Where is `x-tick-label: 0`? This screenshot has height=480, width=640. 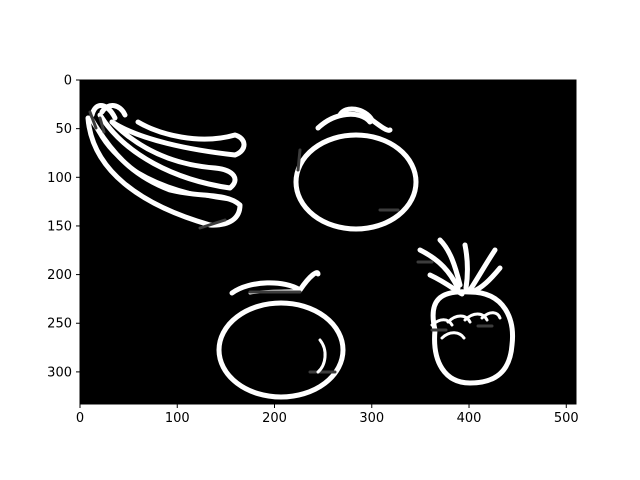
x-tick-label: 0 is located at coordinates (80, 418).